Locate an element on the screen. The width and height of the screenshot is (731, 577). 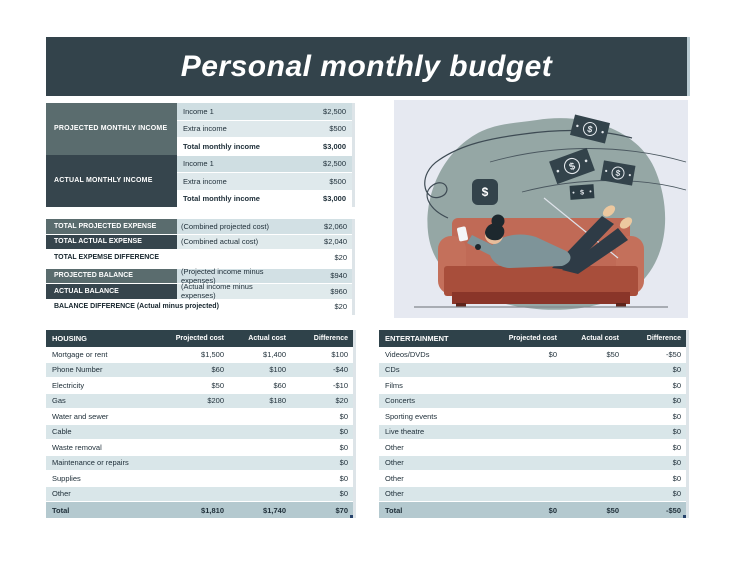
item-cell: Electricity is located at coordinates (68, 385).